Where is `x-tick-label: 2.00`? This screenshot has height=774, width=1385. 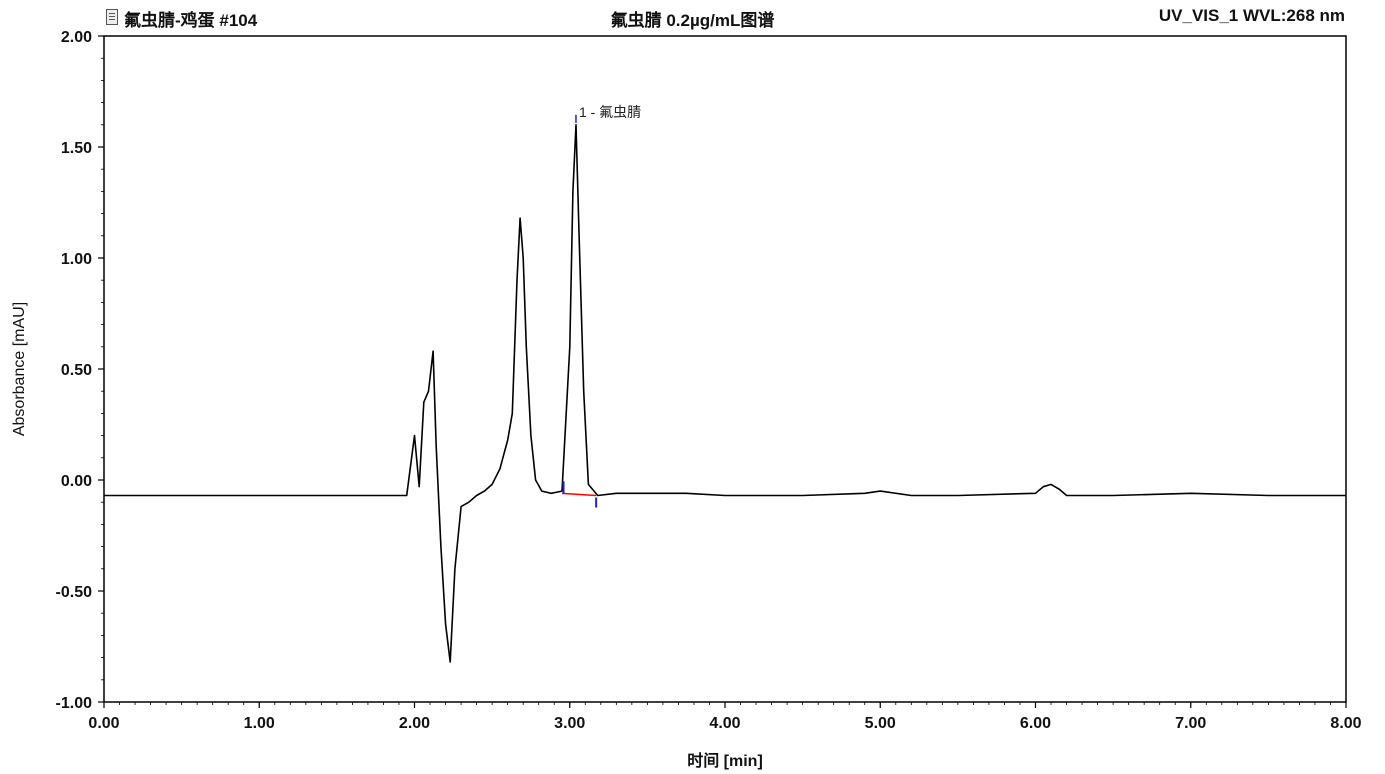
x-tick-label: 2.00 is located at coordinates (414, 723).